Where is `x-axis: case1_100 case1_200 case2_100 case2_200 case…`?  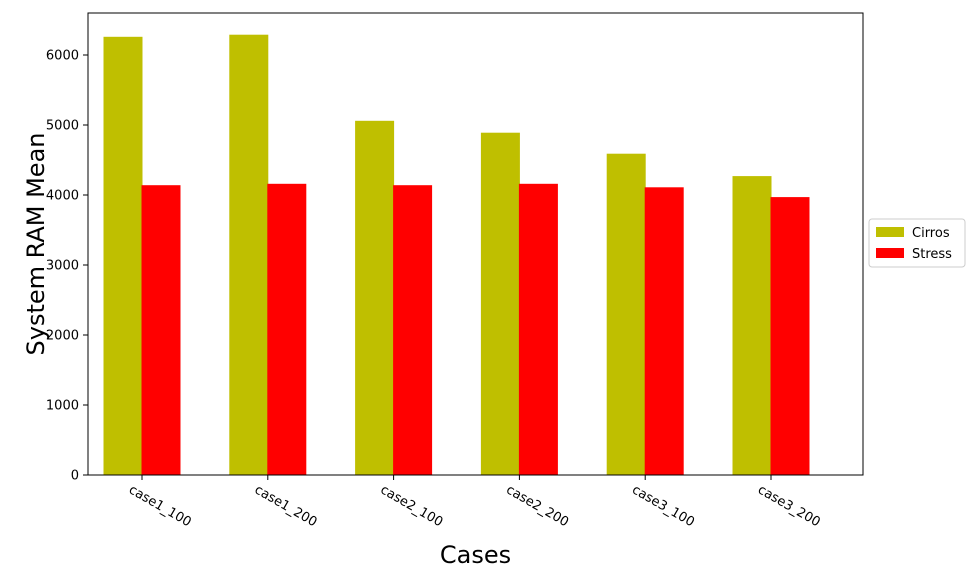 x-axis: case1_100 case1_200 case2_100 case2_200 case… is located at coordinates (474, 502).